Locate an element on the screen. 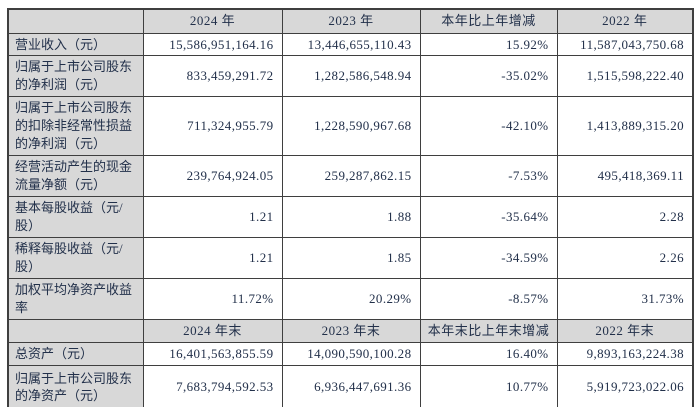 The height and width of the screenshot is (407, 700). cell-value: 1.88 is located at coordinates (351, 217).